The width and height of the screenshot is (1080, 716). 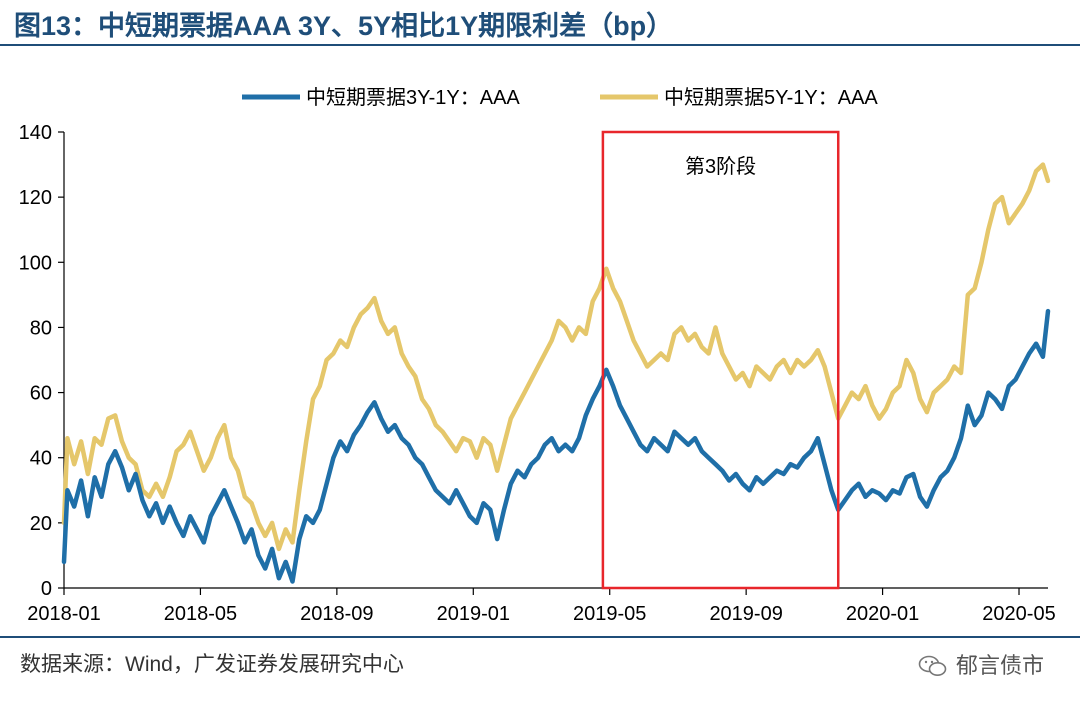 I want to click on y-tick-label: 120, so click(x=35, y=198).